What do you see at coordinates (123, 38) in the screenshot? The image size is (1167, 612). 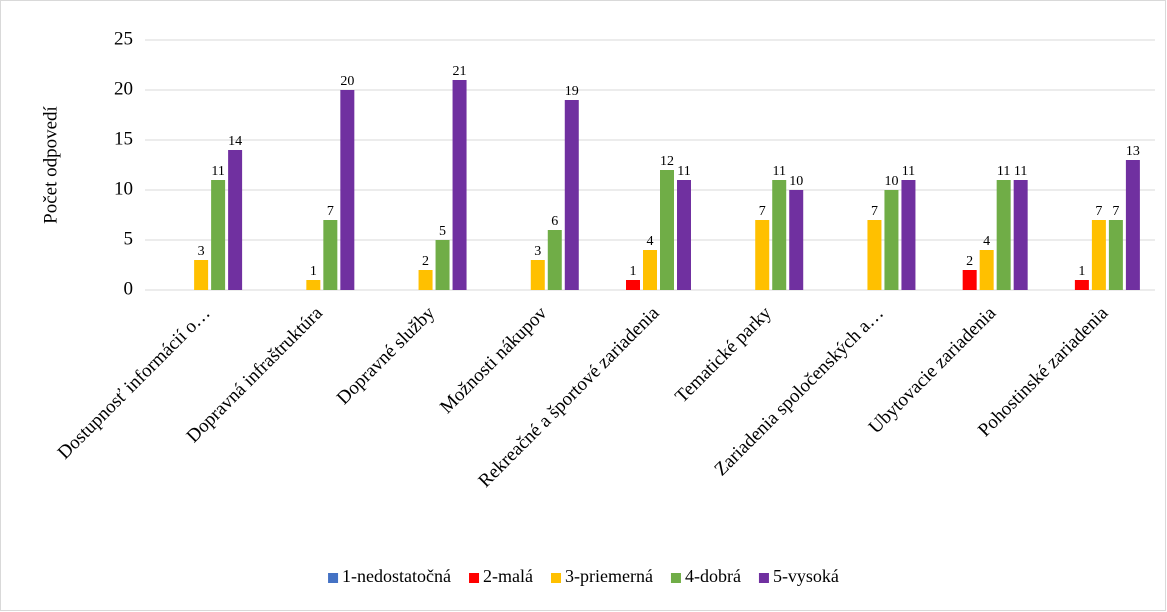 I see `y-tick-label: 25` at bounding box center [123, 38].